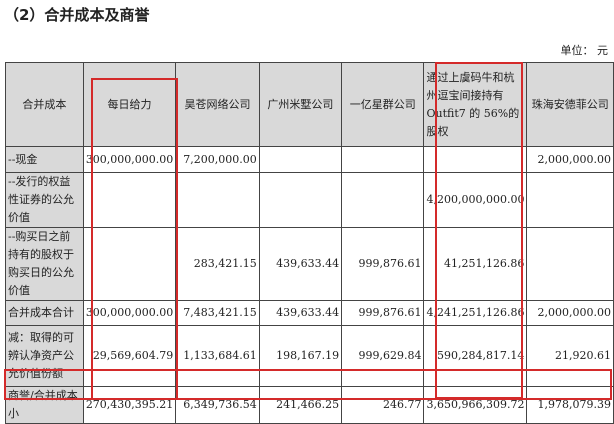 The height and width of the screenshot is (424, 614). I want to click on value-cell: 241,466.25, so click(300, 405).